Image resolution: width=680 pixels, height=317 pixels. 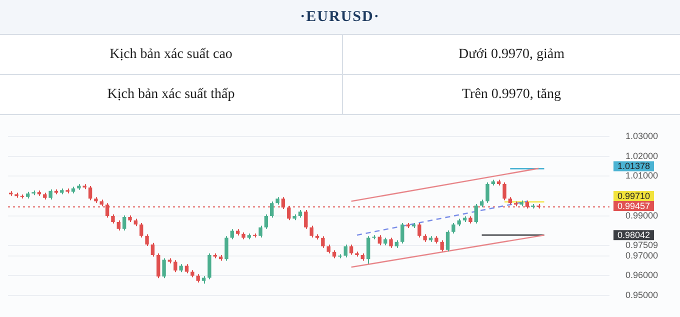 What do you see at coordinates (511, 94) in the screenshot?
I see `text: Trên 0.9970, tăng` at bounding box center [511, 94].